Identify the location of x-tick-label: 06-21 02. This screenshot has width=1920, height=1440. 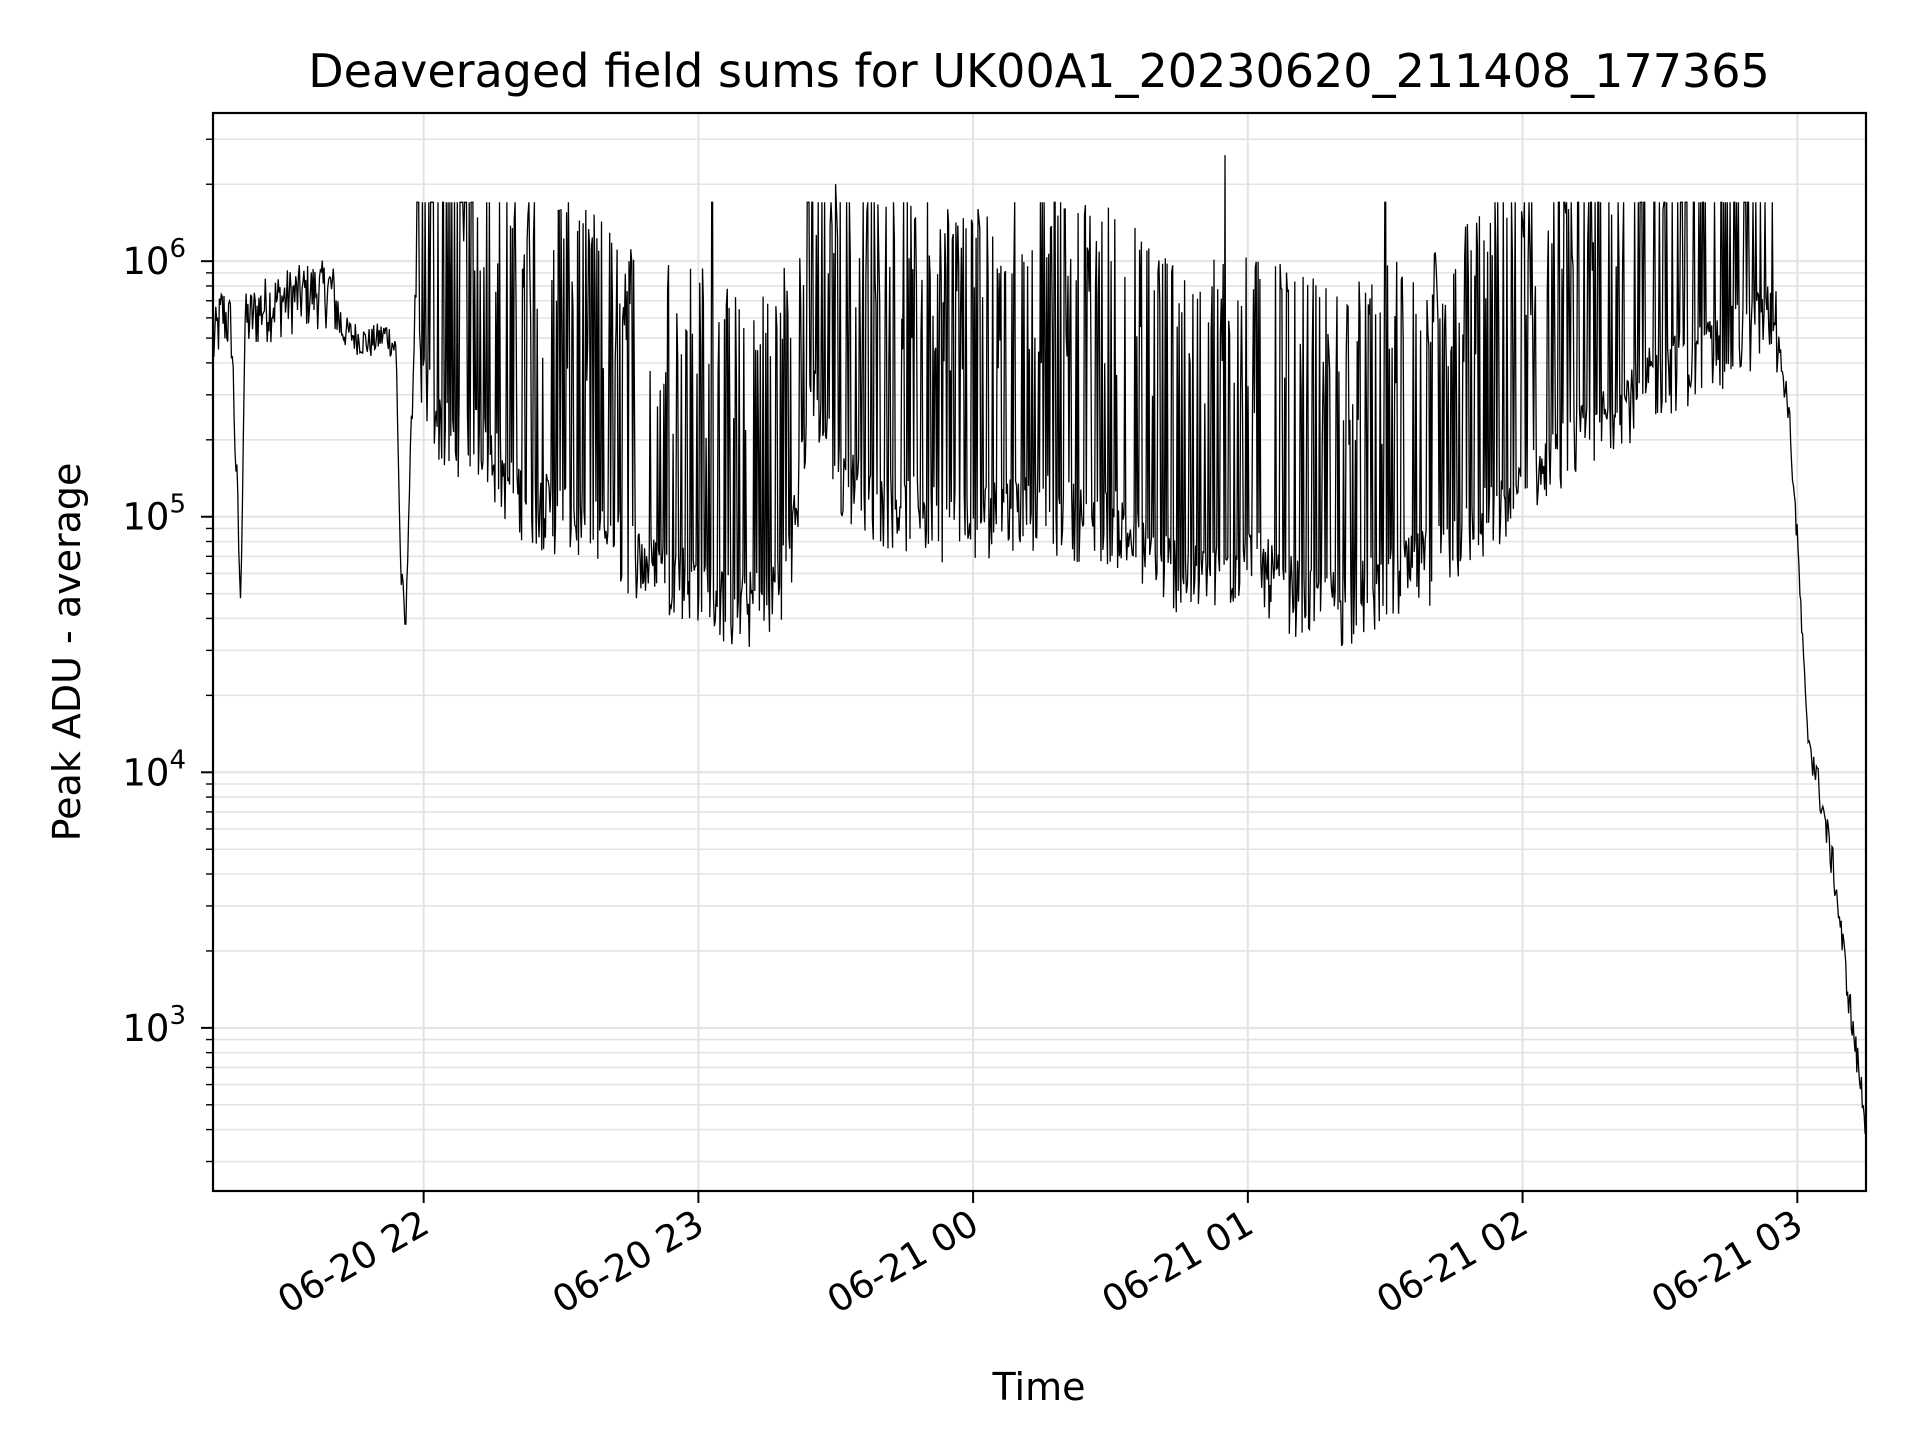
(1453, 1262).